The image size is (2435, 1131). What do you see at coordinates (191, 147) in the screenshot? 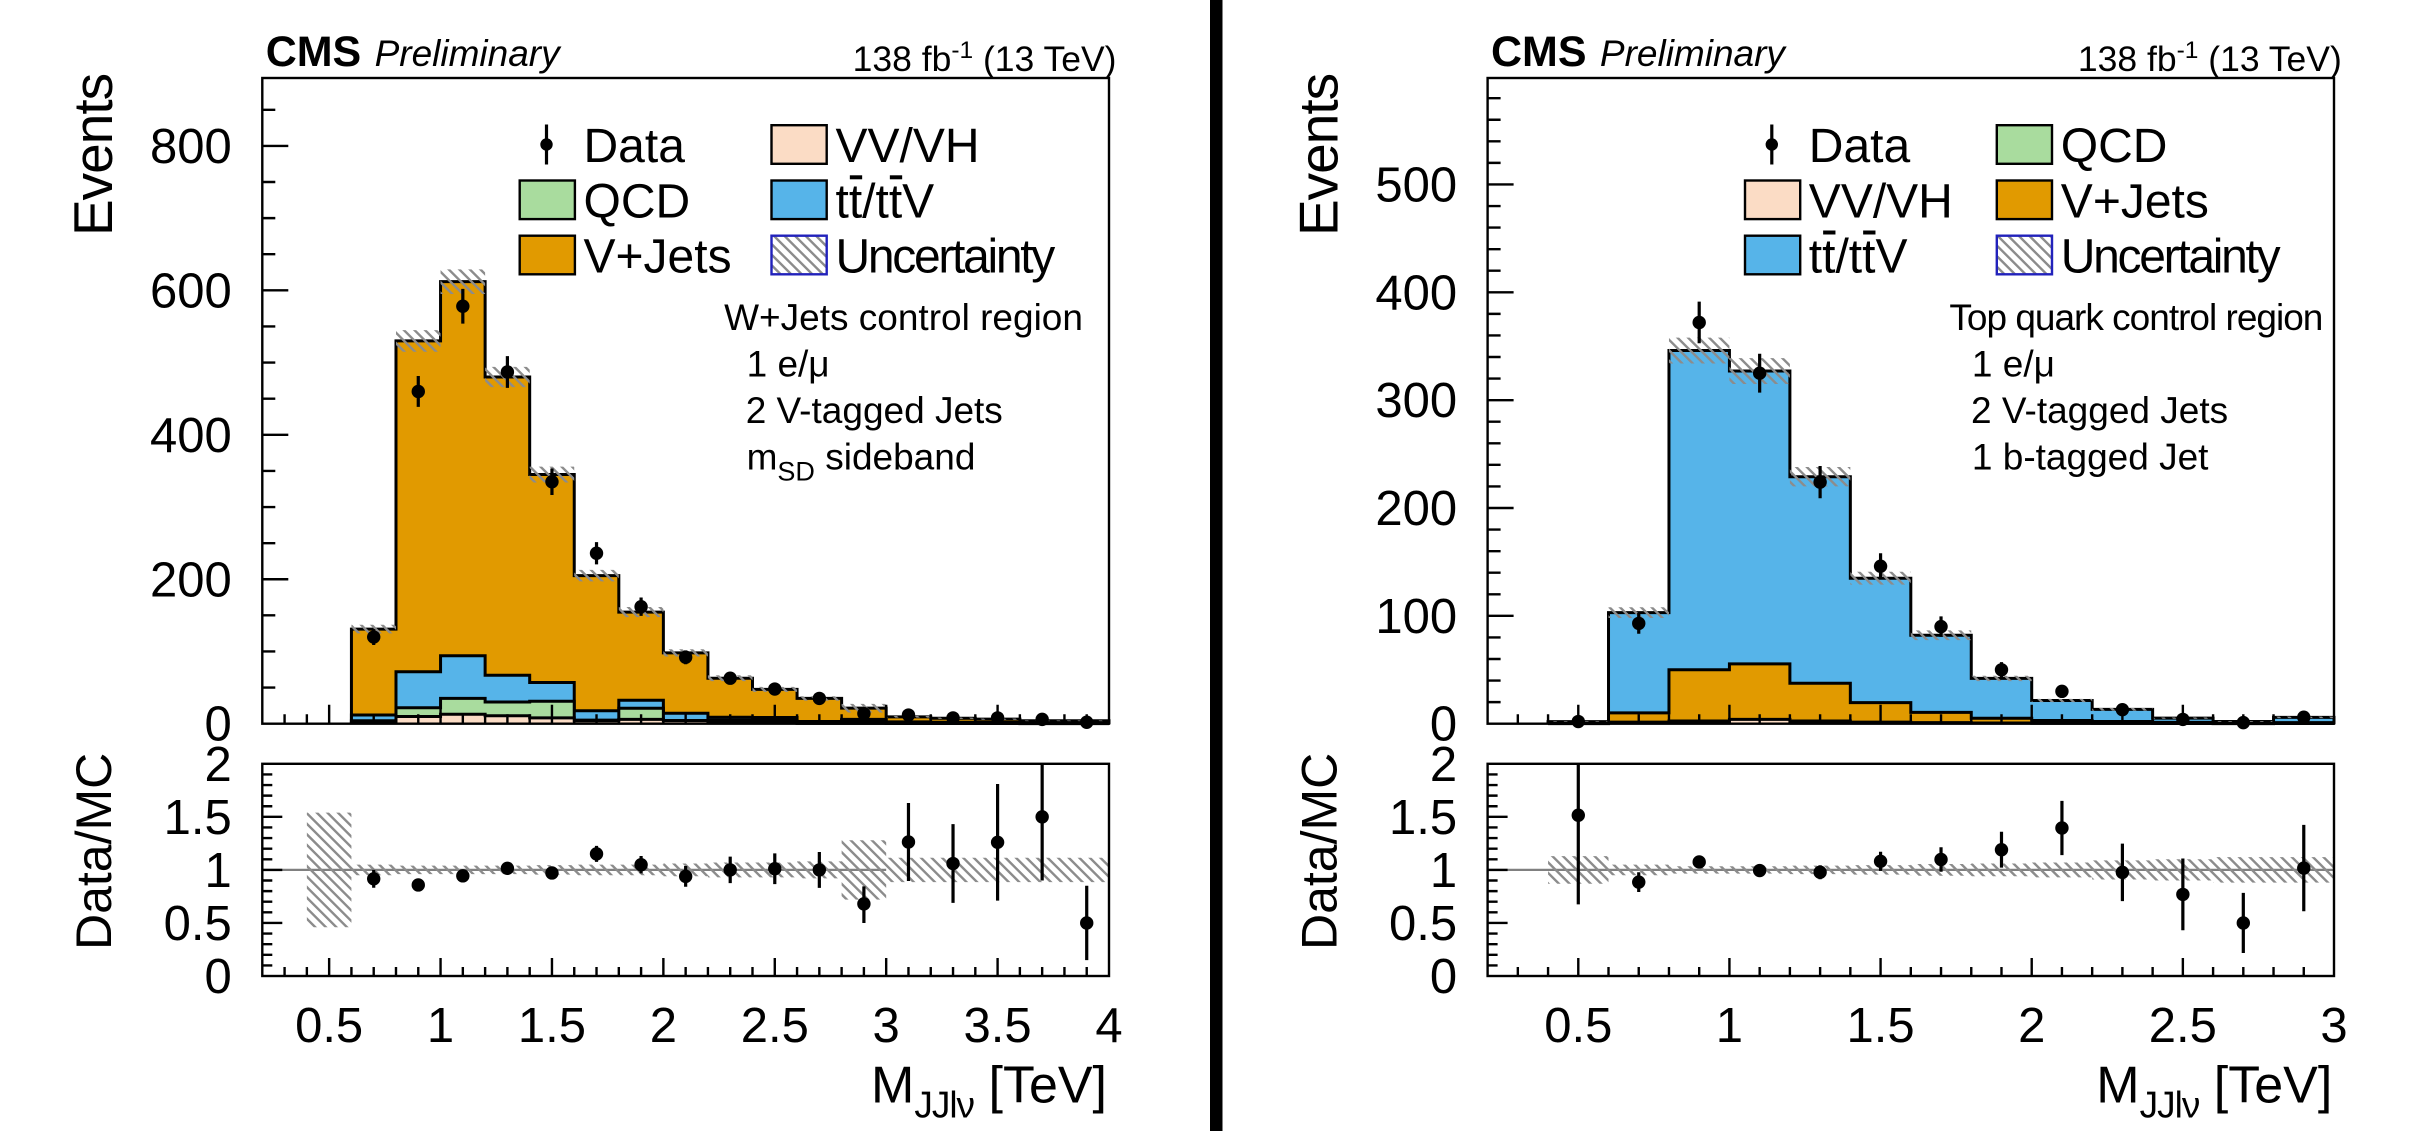
I see `svg-text: 800` at bounding box center [191, 147].